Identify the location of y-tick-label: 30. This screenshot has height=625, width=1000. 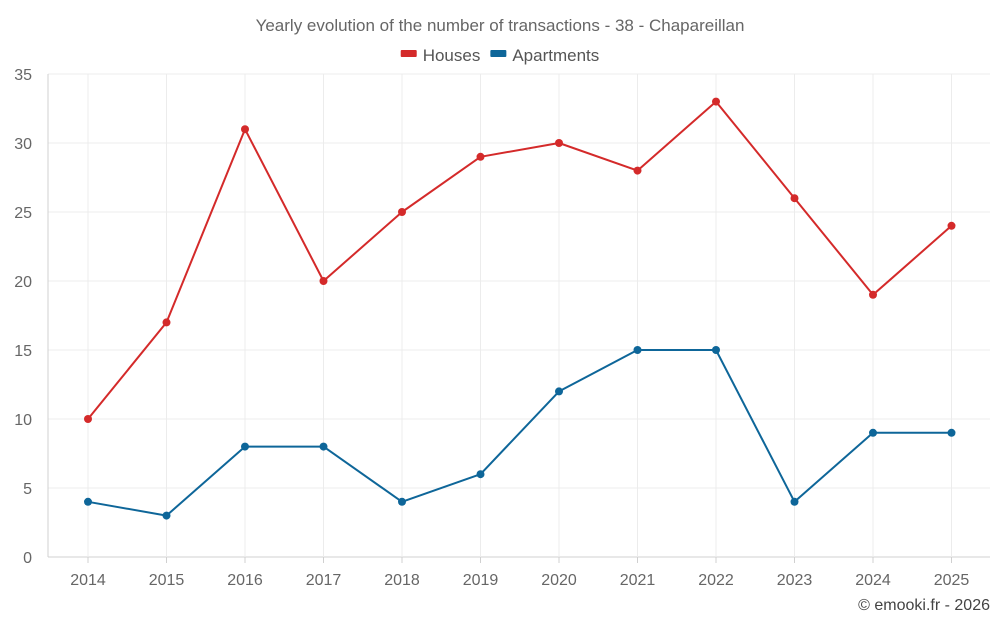
(23, 144).